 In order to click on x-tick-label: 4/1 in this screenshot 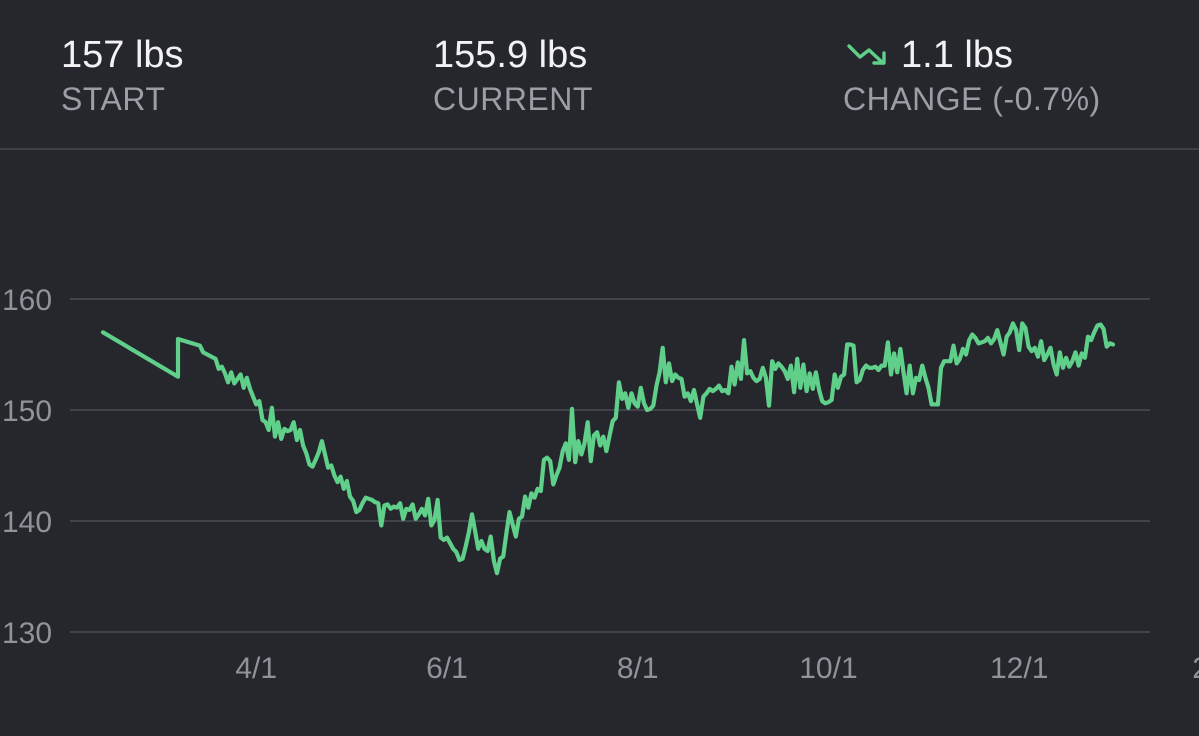, I will do `click(256, 668)`.